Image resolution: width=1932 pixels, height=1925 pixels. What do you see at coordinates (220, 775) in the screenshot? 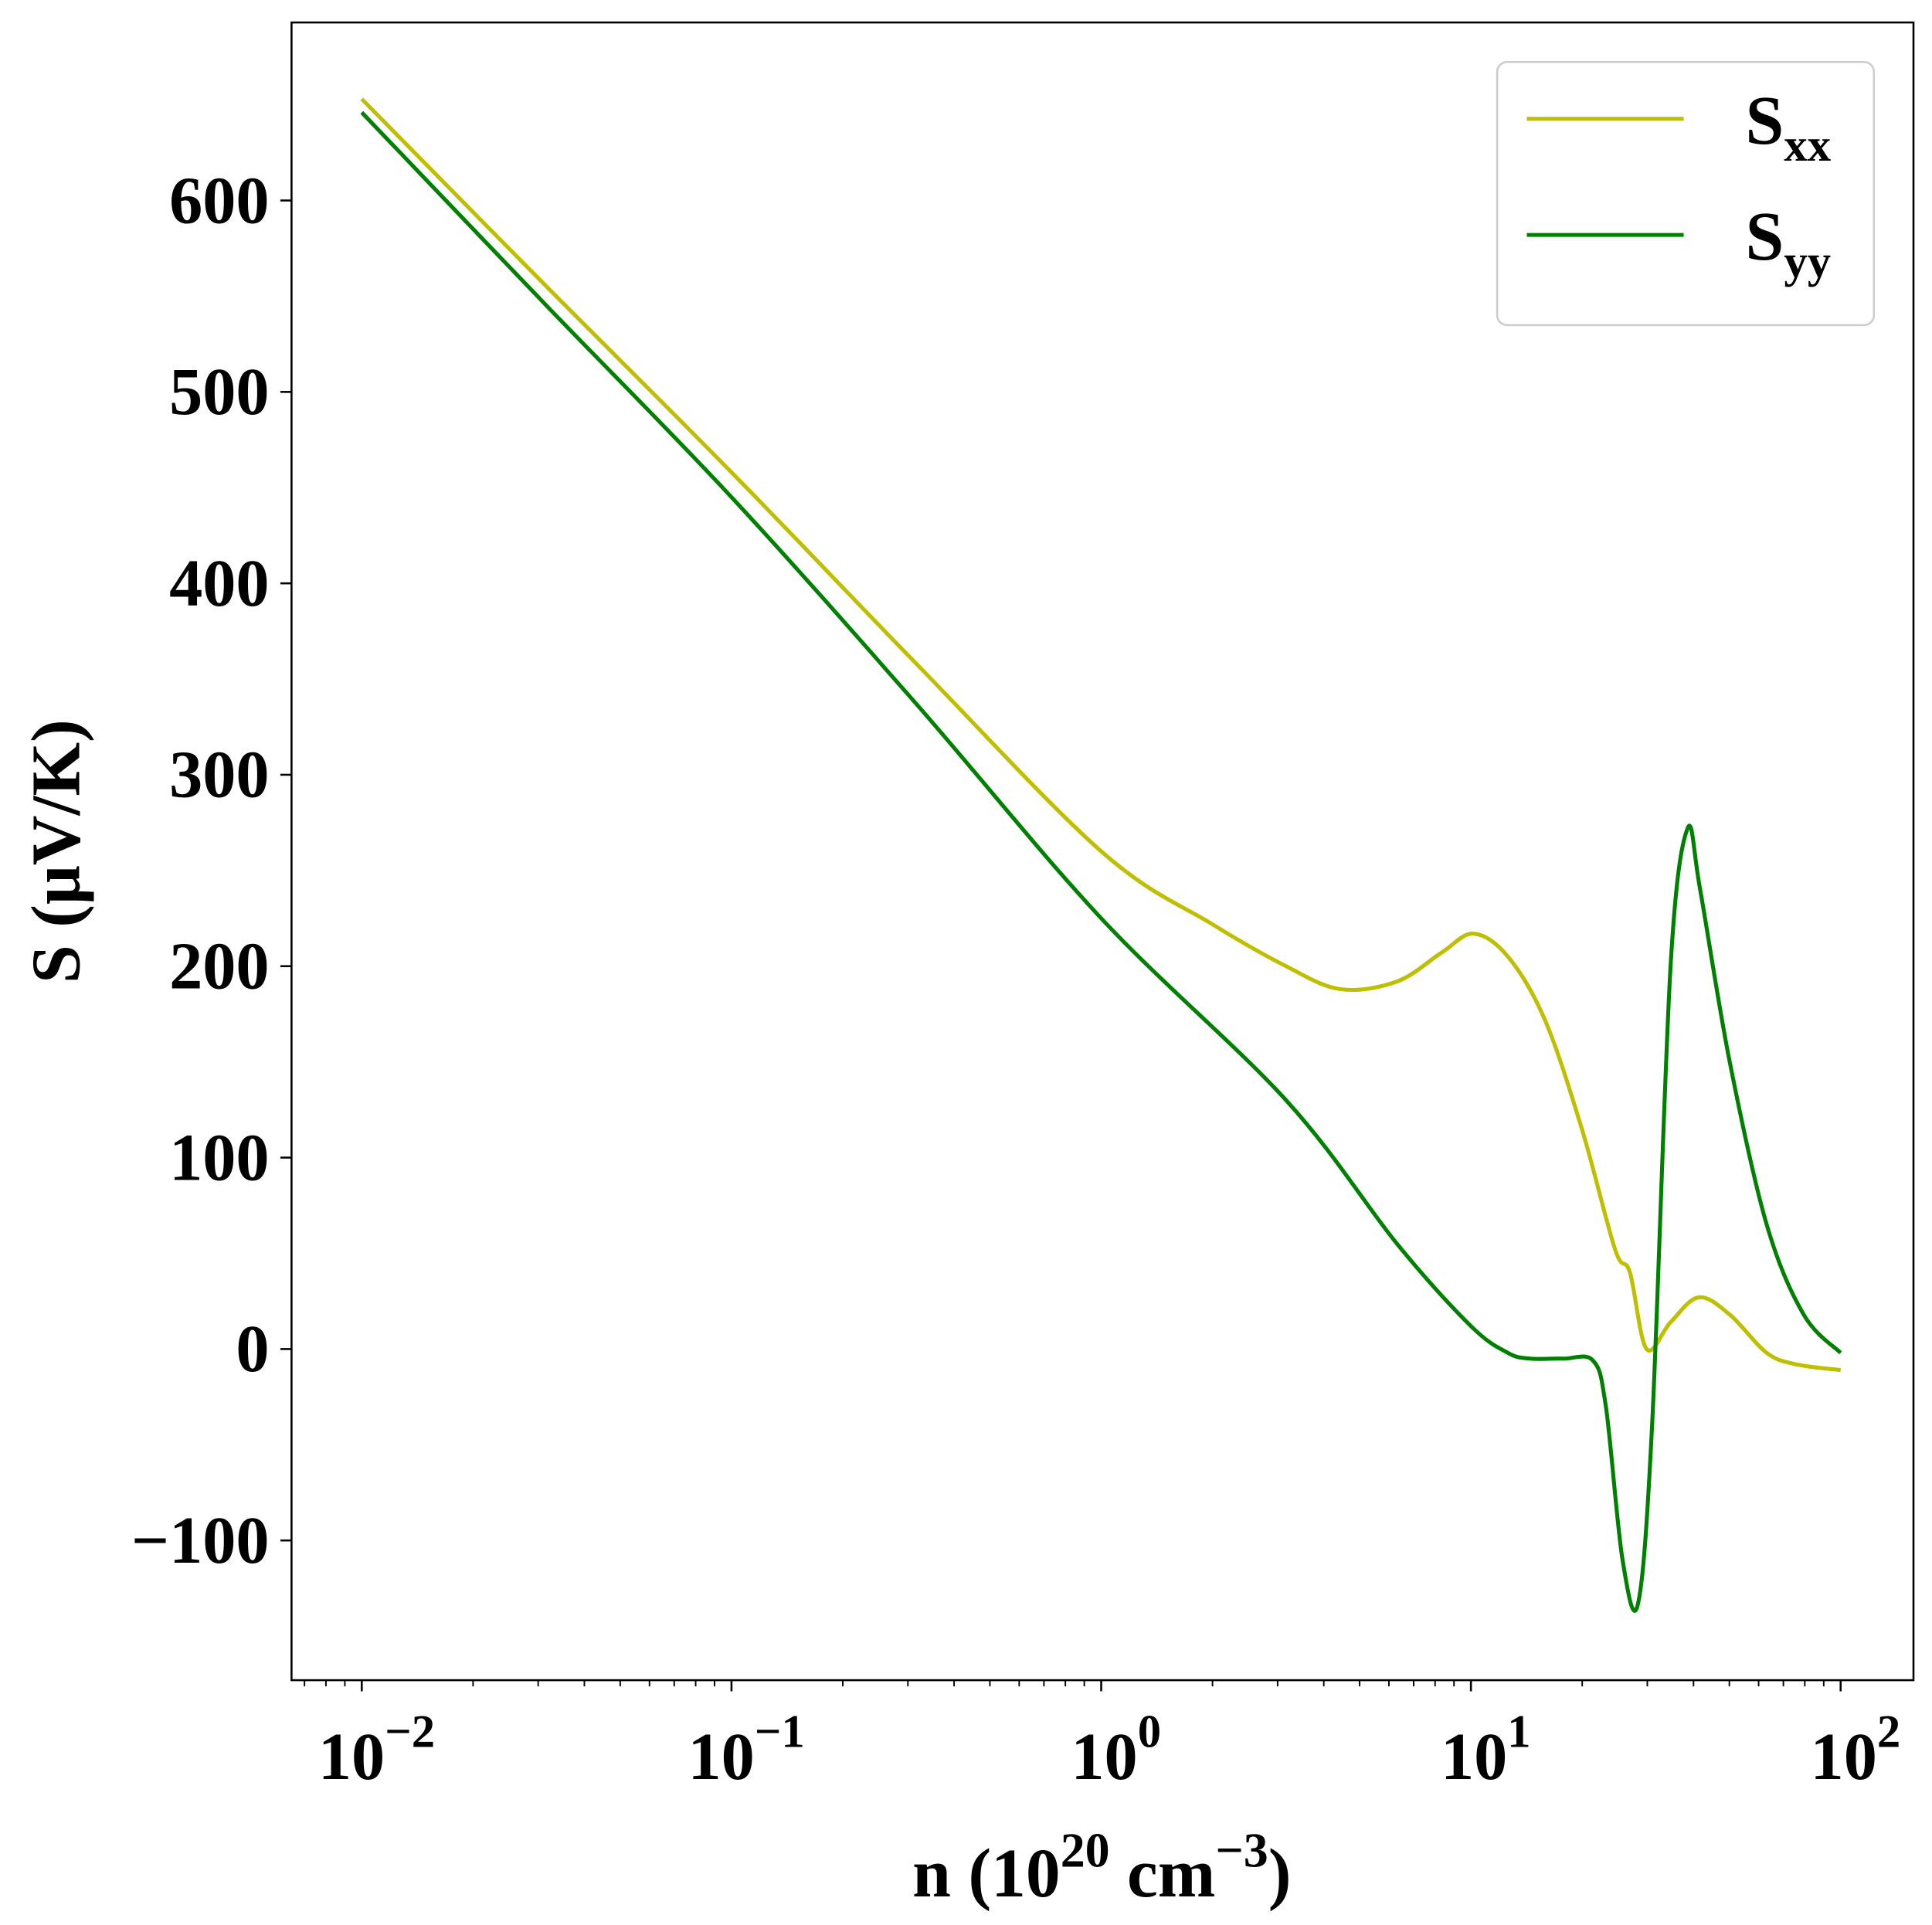
I see `y-tick-label: 300` at bounding box center [220, 775].